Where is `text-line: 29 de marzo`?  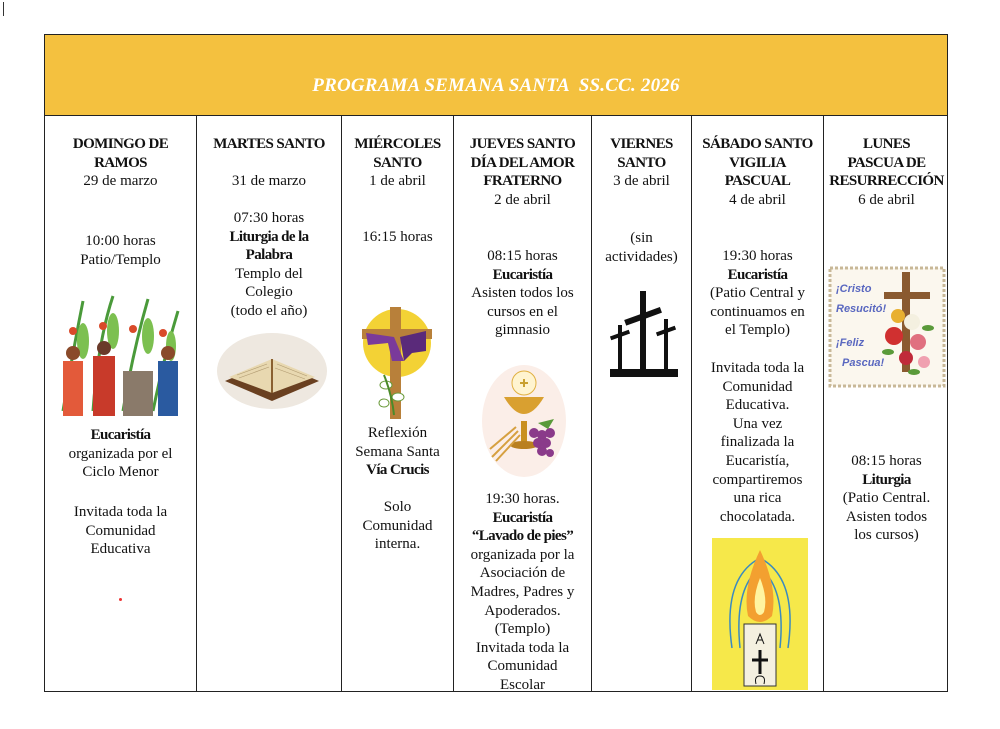
text-line: 29 de marzo is located at coordinates (120, 181).